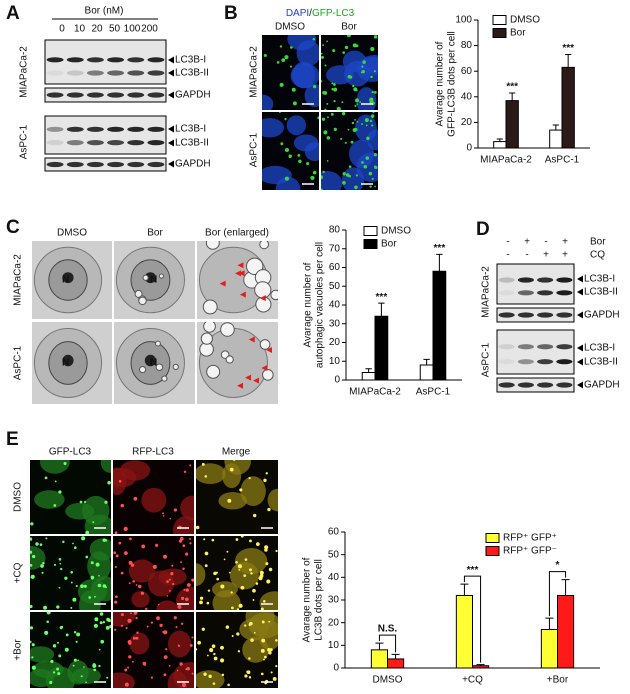 The image size is (630, 694). What do you see at coordinates (18, 572) in the screenshot?
I see `row-label: +CQ` at bounding box center [18, 572].